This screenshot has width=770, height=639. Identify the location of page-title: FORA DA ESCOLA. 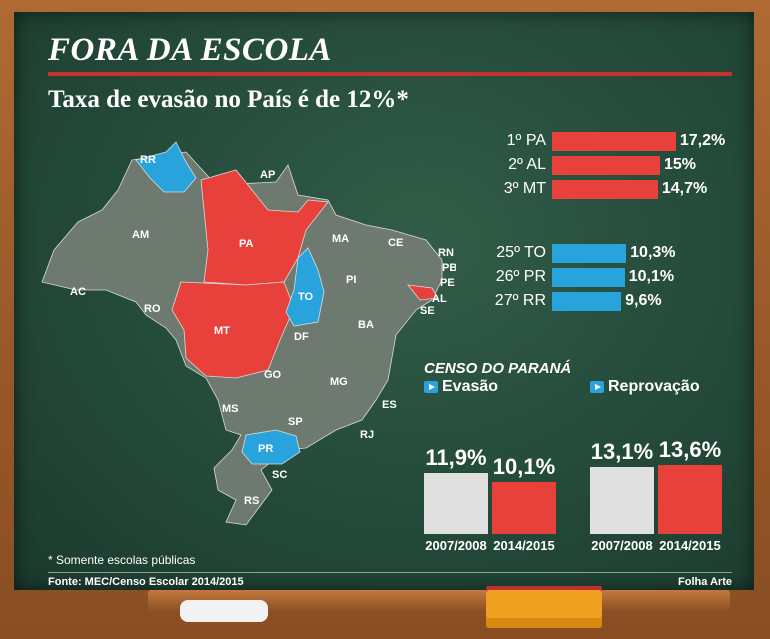
(190, 50).